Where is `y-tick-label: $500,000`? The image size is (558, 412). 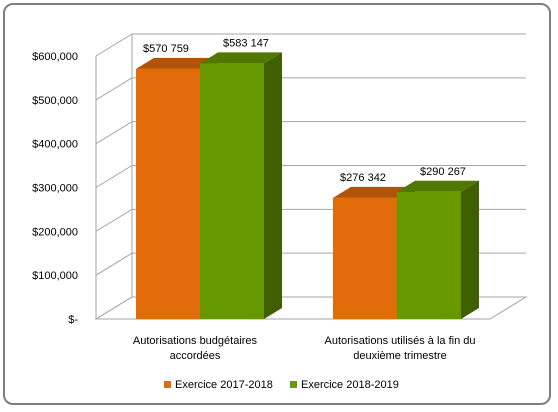 y-tick-label: $500,000 is located at coordinates (55, 101).